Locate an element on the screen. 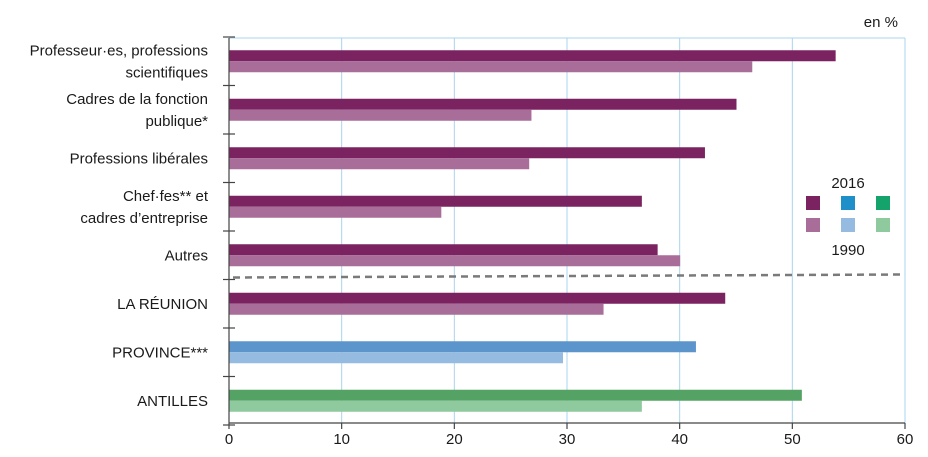  x-tick-label-0: 0 is located at coordinates (229, 439).